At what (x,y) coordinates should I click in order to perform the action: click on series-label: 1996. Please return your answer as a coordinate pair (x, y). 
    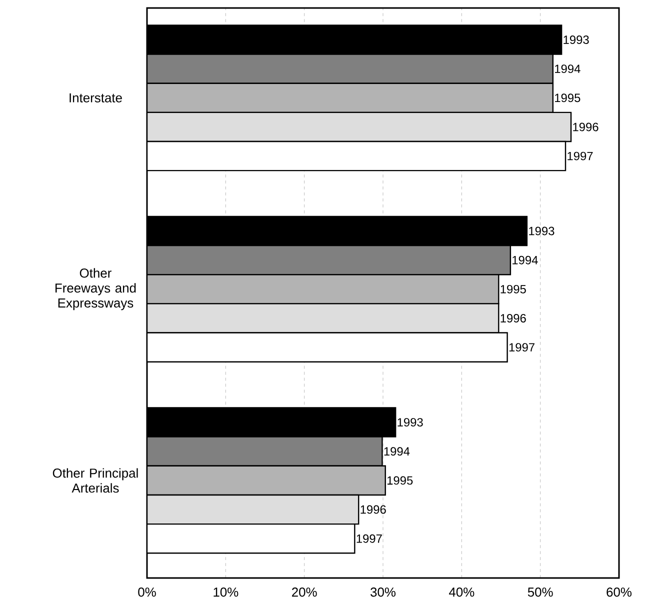
    Looking at the image, I should click on (585, 127).